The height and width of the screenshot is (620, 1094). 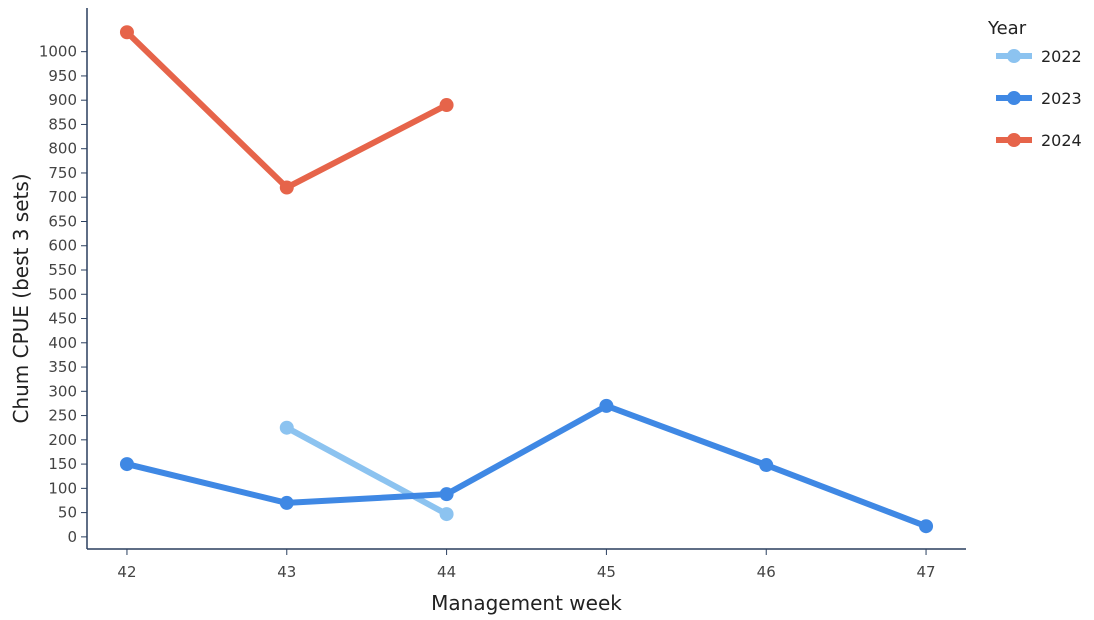 I want to click on y-axis-title: Chum CPUE (best 3 sets), so click(x=21, y=298).